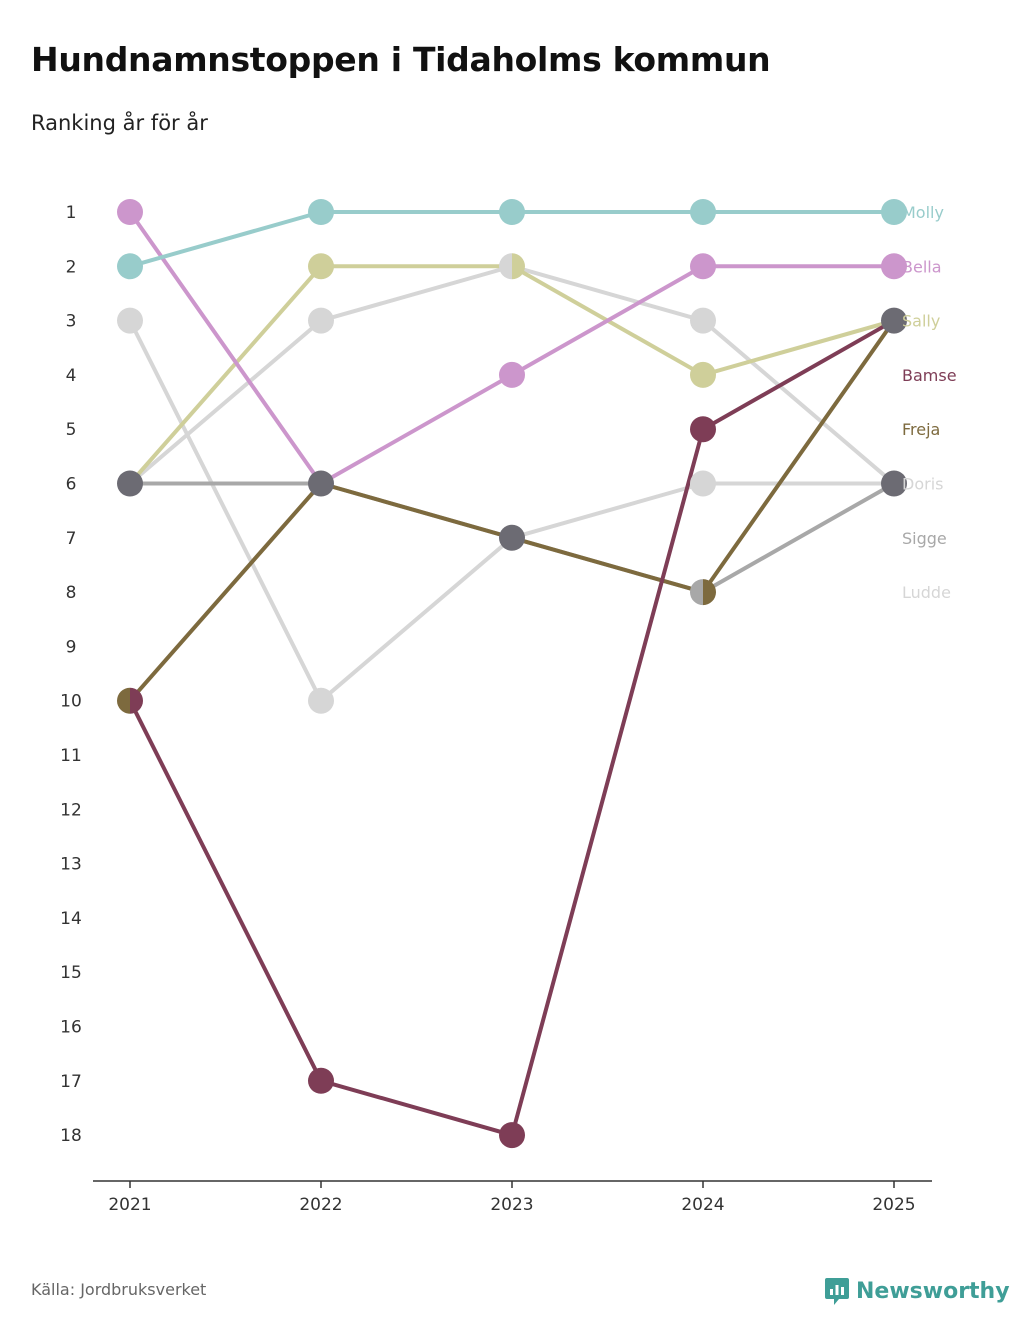  What do you see at coordinates (929, 402) in the screenshot?
I see `series-end-labels: Molly Bella Sally Bamse Freja Doris Sigge Ludde` at bounding box center [929, 402].